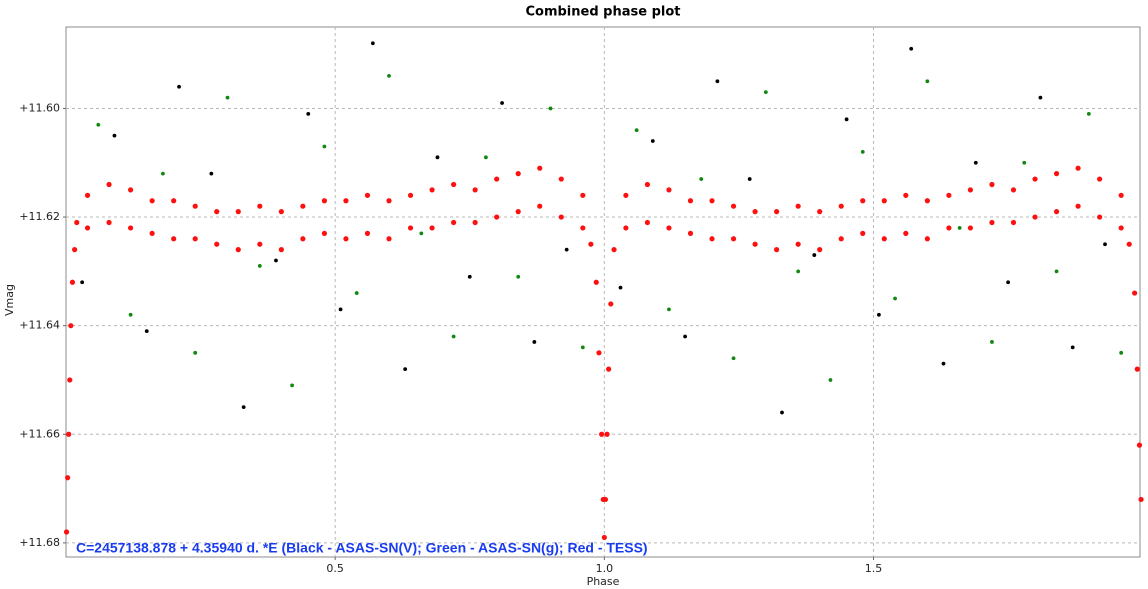 The image size is (1148, 589). I want to click on y-tick-label: +11.66, so click(39, 433).